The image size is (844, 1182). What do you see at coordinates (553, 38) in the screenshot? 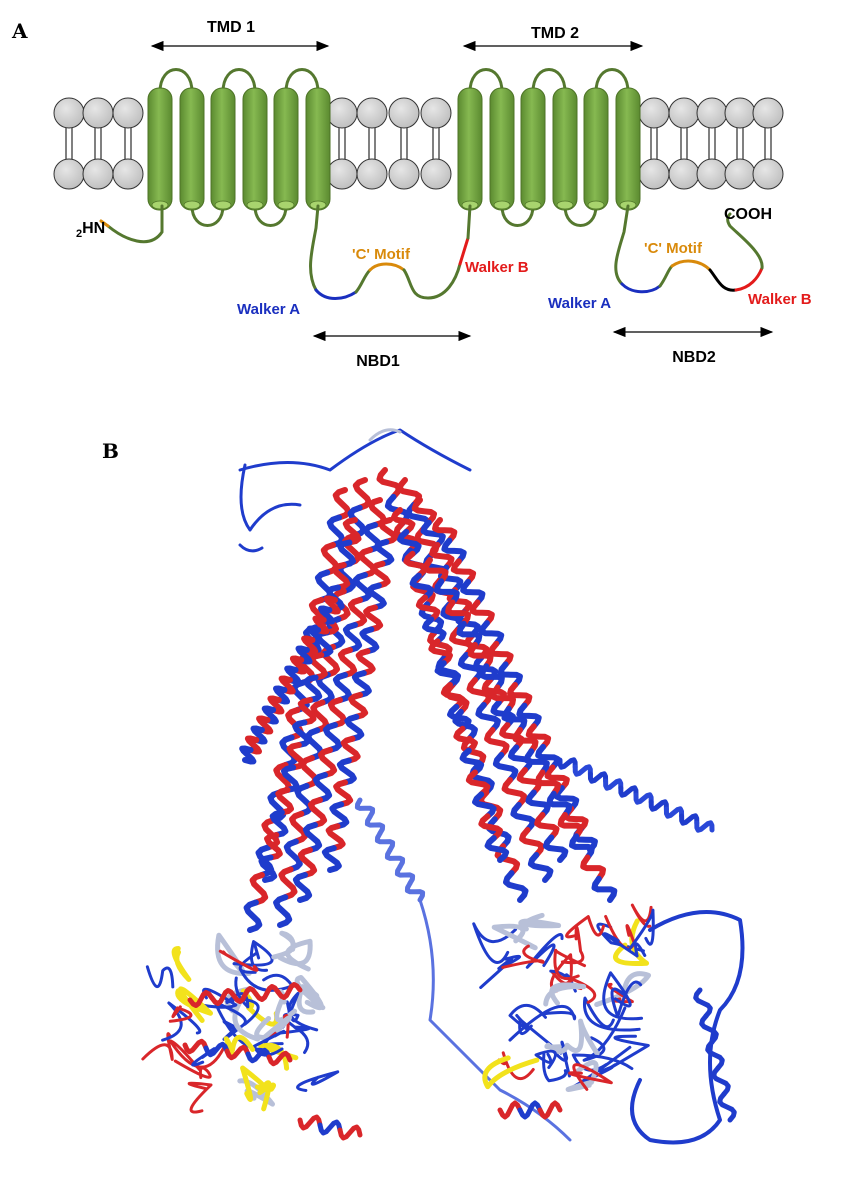
I see `tmd2-span: TMD 2` at bounding box center [553, 38].